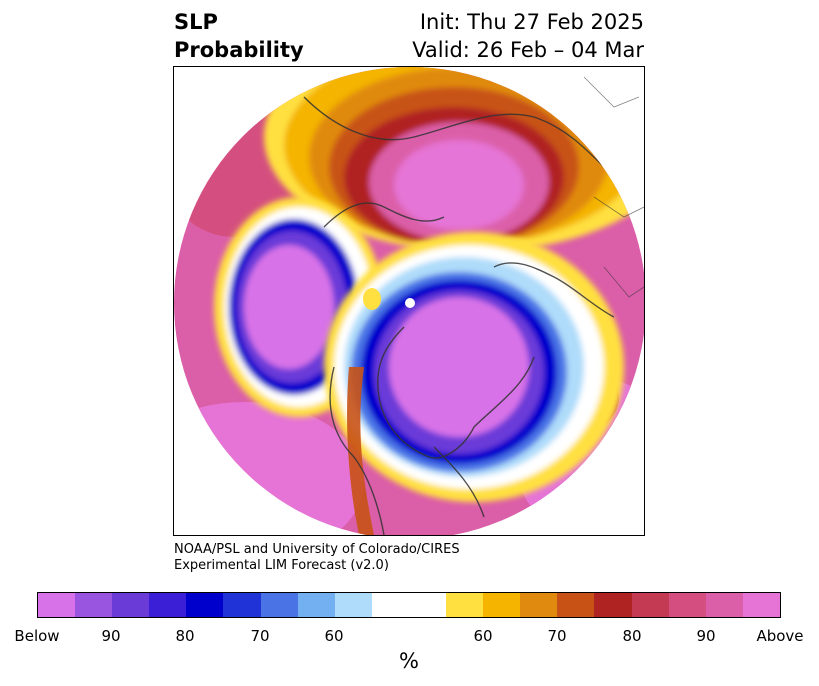 Image resolution: width=819 pixels, height=686 pixels. I want to click on north-pole-marker, so click(410, 303).